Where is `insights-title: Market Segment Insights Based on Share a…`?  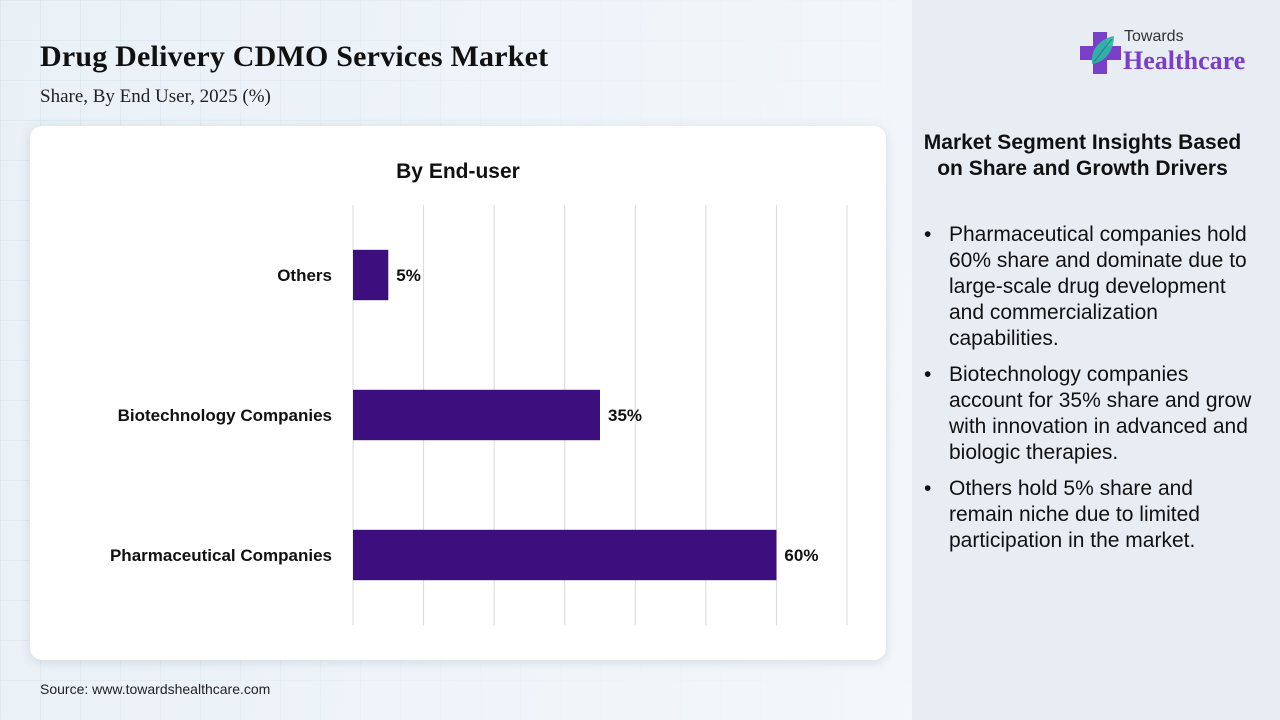 insights-title: Market Segment Insights Based on Share a… is located at coordinates (1082, 155).